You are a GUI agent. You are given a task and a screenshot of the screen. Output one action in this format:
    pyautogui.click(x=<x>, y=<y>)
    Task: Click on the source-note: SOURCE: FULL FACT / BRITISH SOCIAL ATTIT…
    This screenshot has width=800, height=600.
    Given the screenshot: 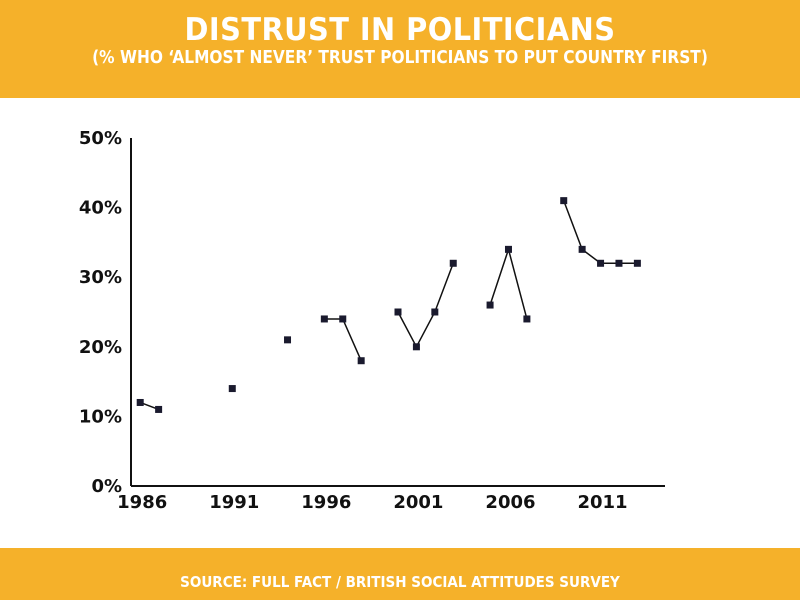 What is the action you would take?
    pyautogui.click(x=400, y=582)
    